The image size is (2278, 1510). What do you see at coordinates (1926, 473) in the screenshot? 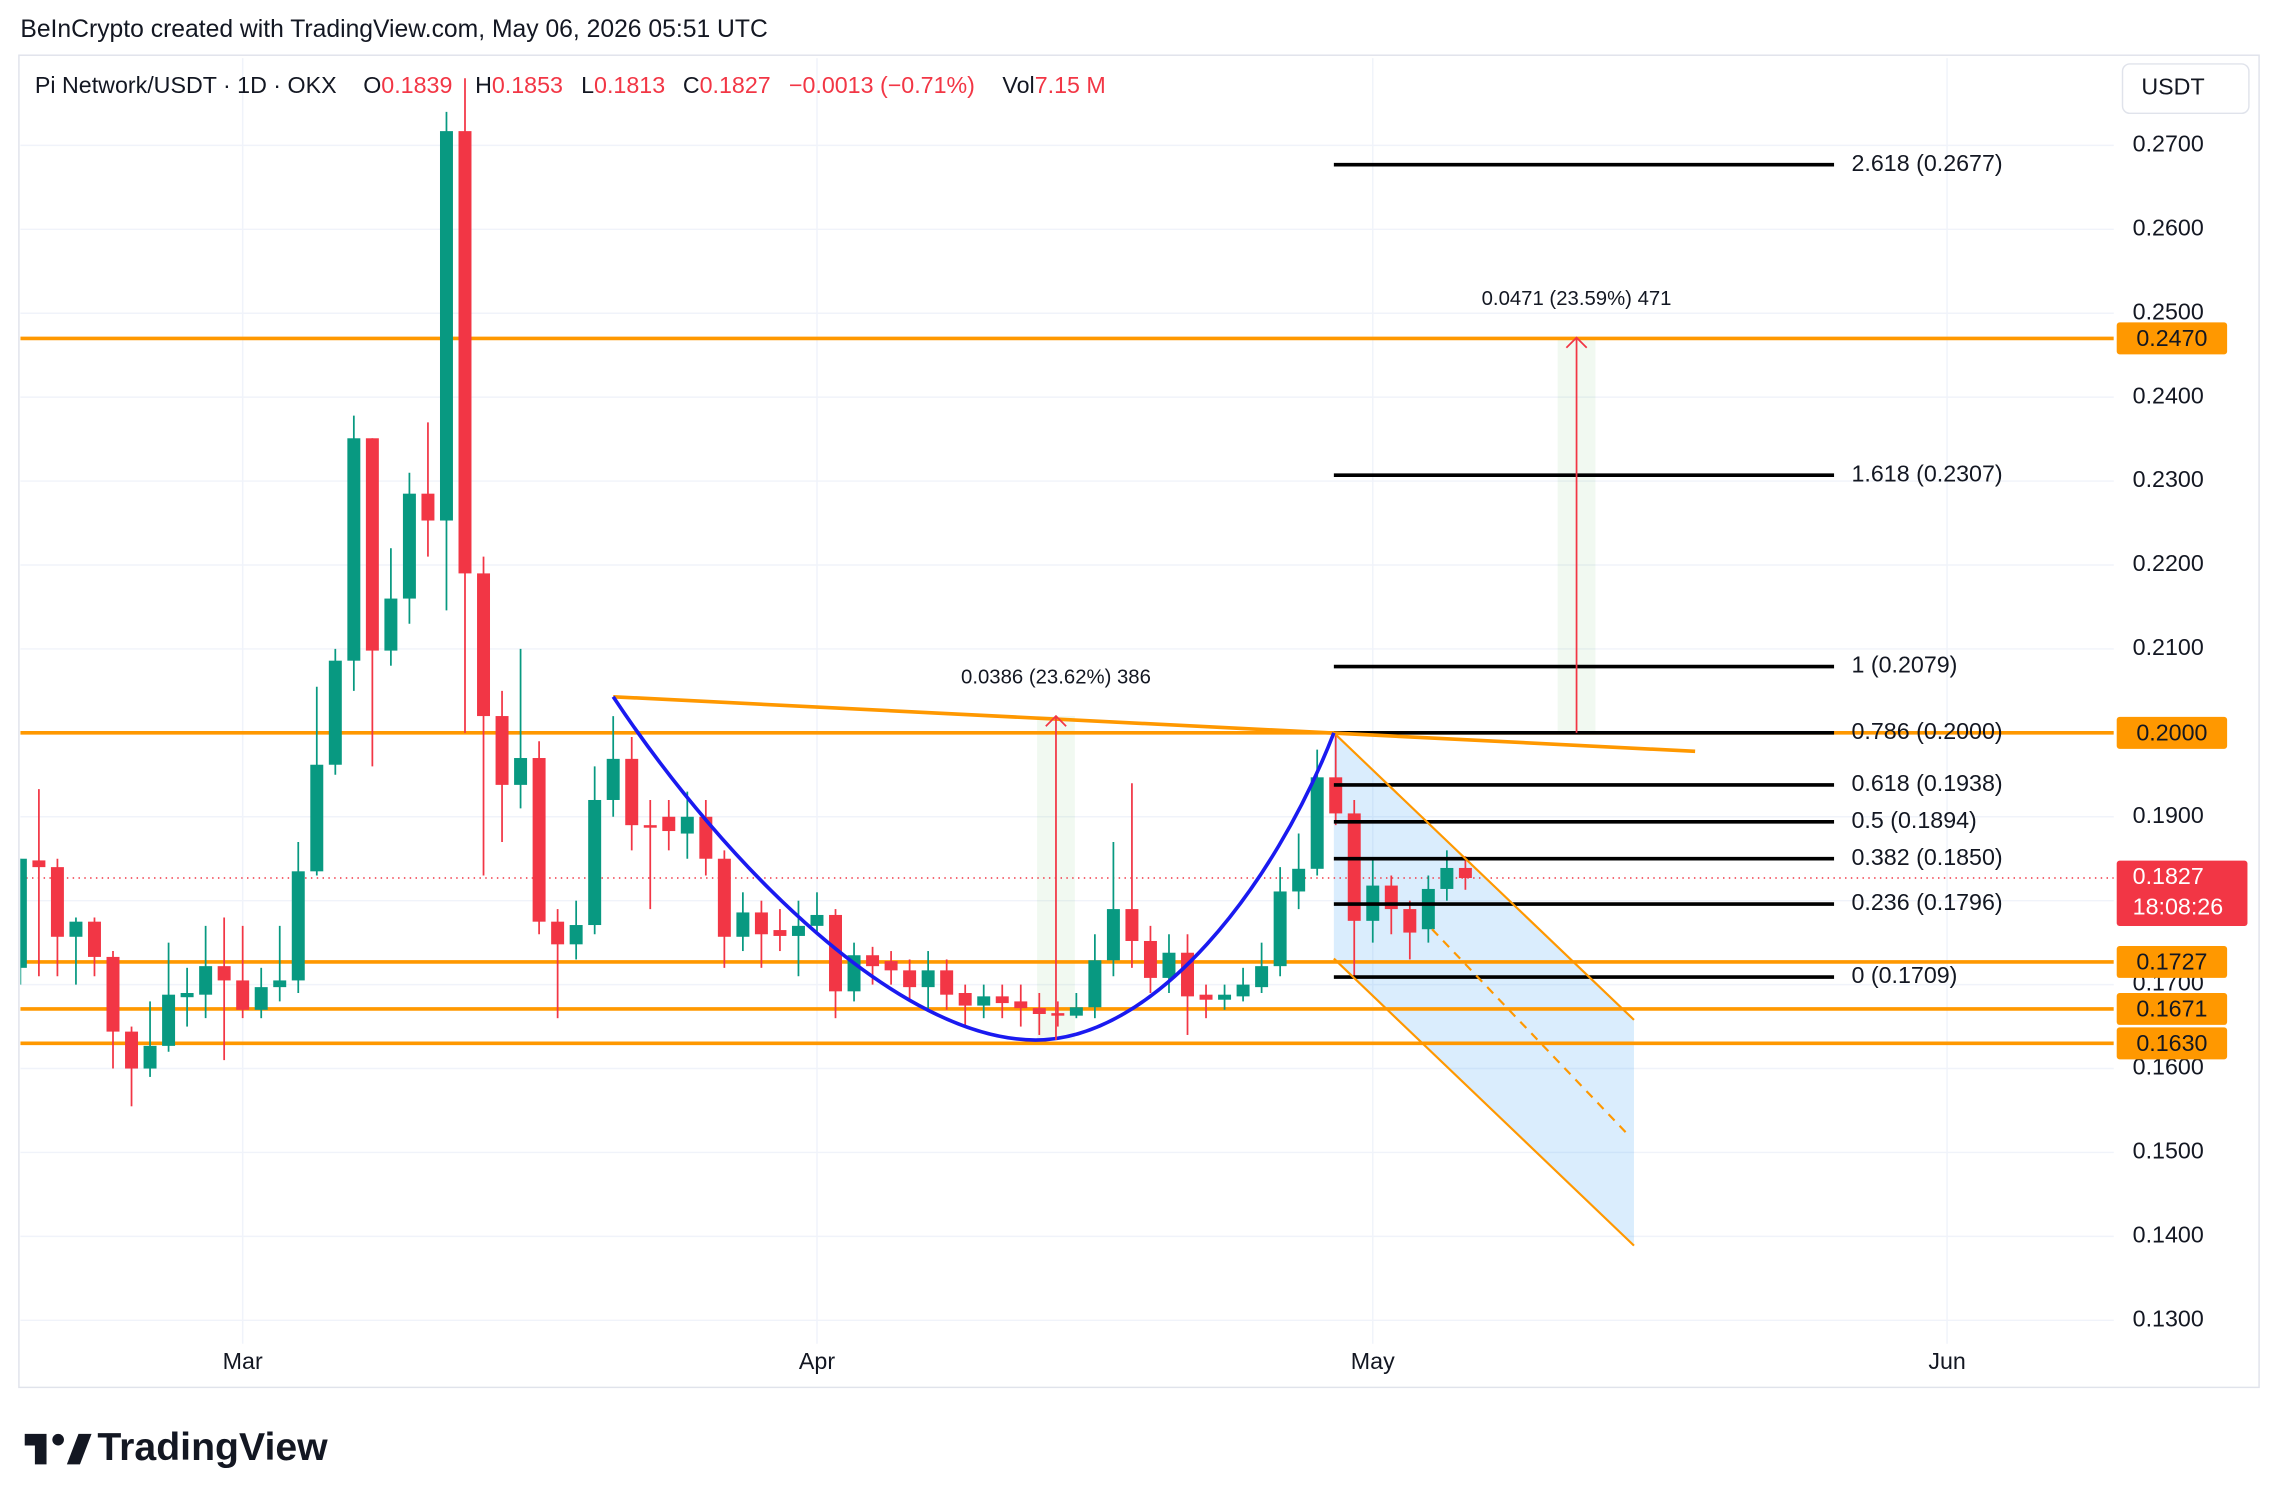
I see `fib-label: 1.618 (0.2307)` at bounding box center [1926, 473].